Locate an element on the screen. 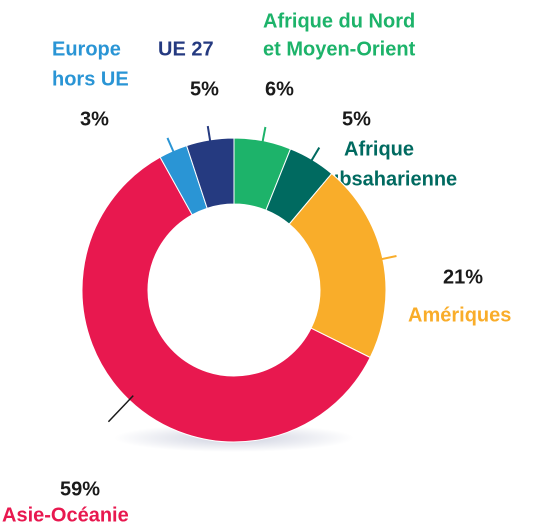 This screenshot has width=546, height=528. value-label: 6% is located at coordinates (279, 89).